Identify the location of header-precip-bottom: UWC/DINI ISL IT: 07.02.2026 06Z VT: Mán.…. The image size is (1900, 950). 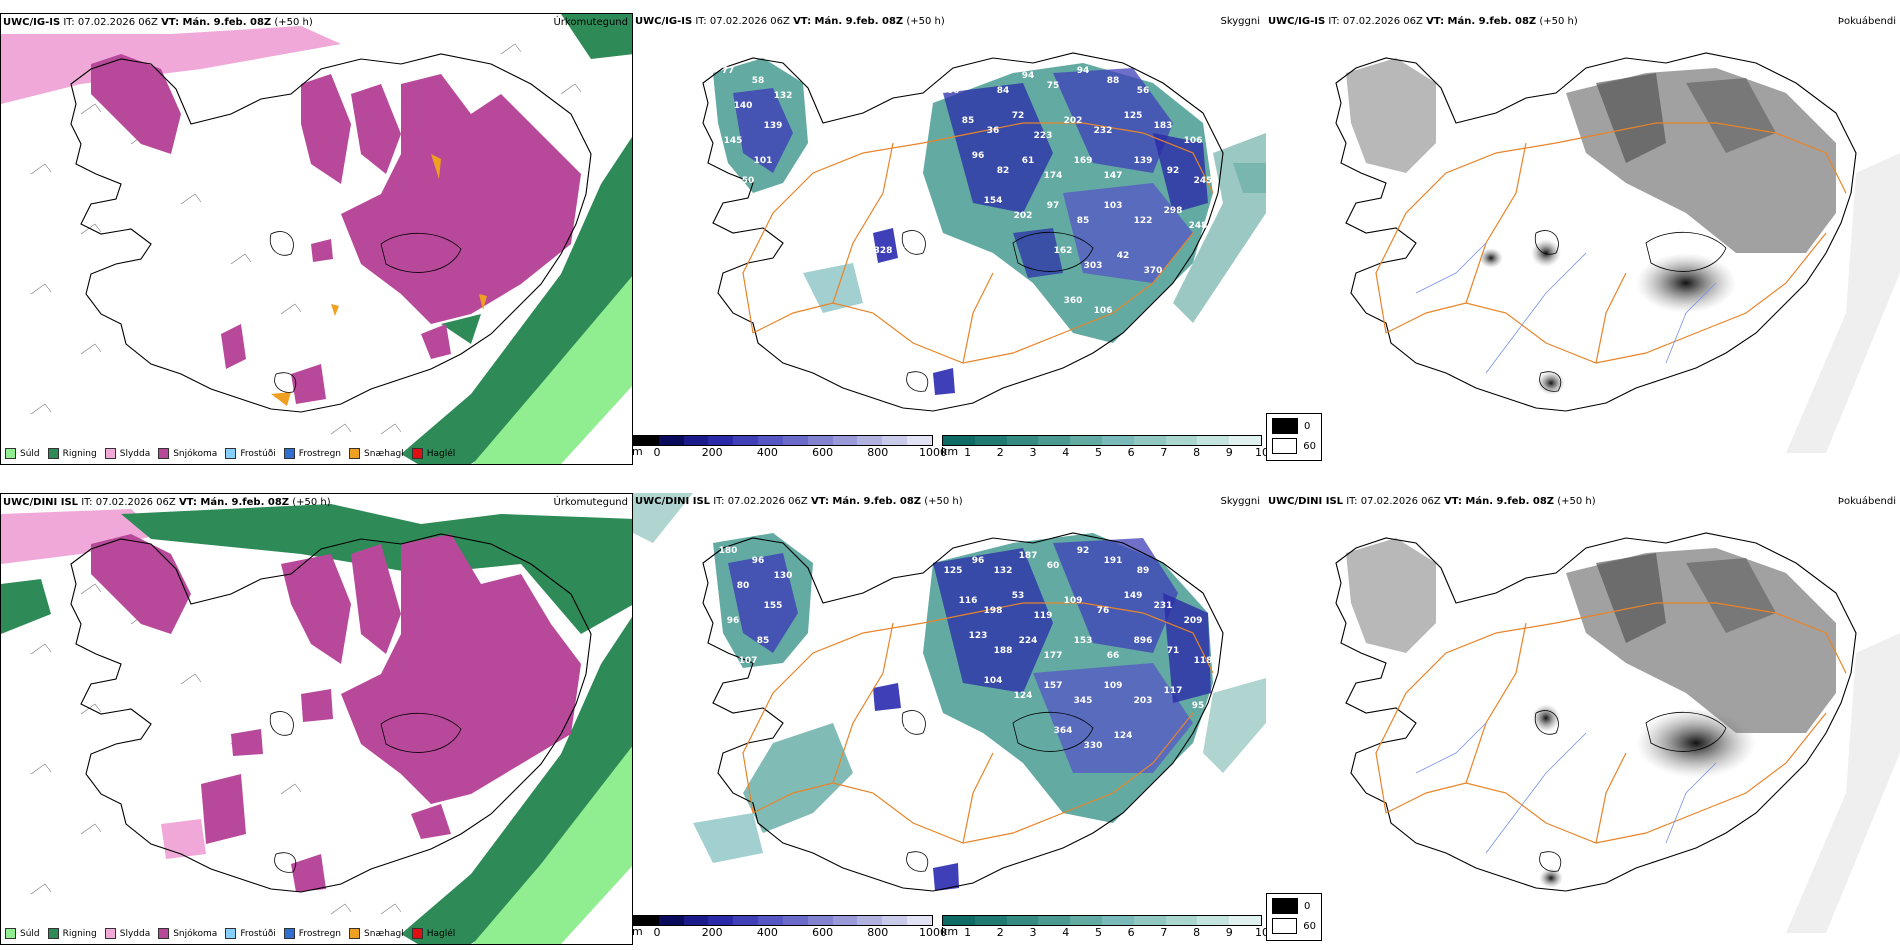
(167, 503).